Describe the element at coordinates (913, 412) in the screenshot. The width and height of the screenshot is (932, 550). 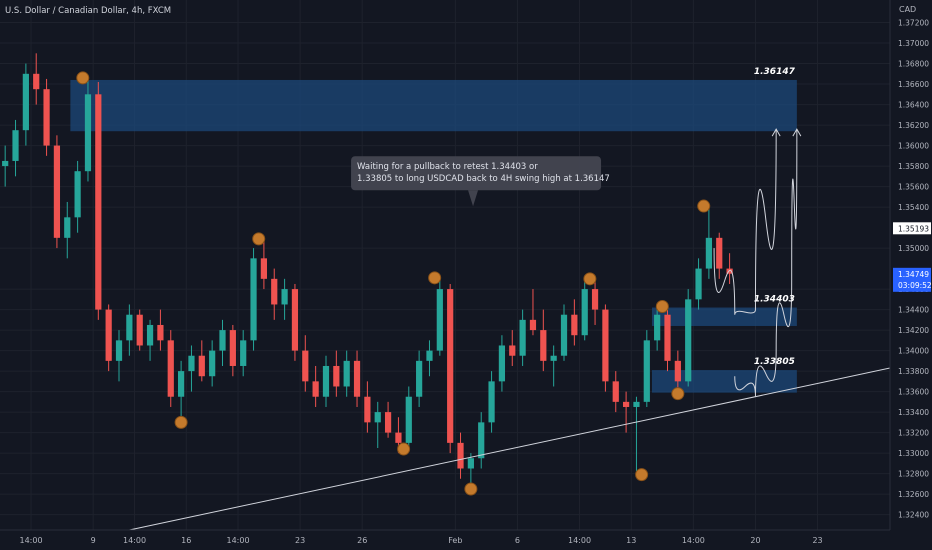
I see `price-tick-label: 1.33400` at that location.